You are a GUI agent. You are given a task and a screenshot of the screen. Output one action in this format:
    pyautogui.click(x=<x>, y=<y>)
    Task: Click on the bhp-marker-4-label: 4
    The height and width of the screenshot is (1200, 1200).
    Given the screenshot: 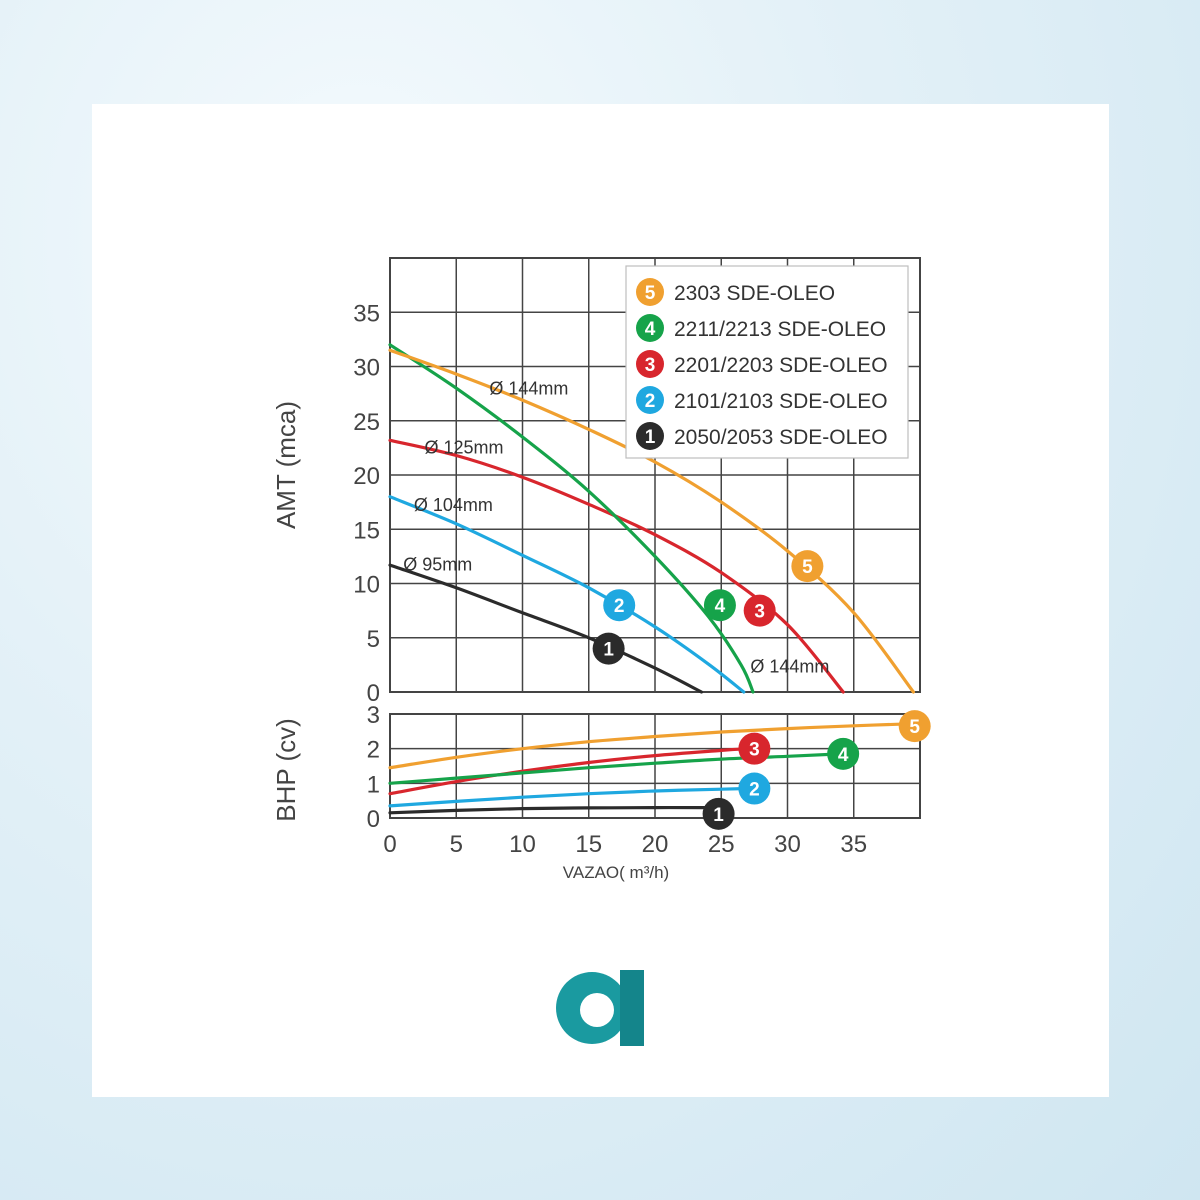 What is the action you would take?
    pyautogui.click(x=843, y=755)
    